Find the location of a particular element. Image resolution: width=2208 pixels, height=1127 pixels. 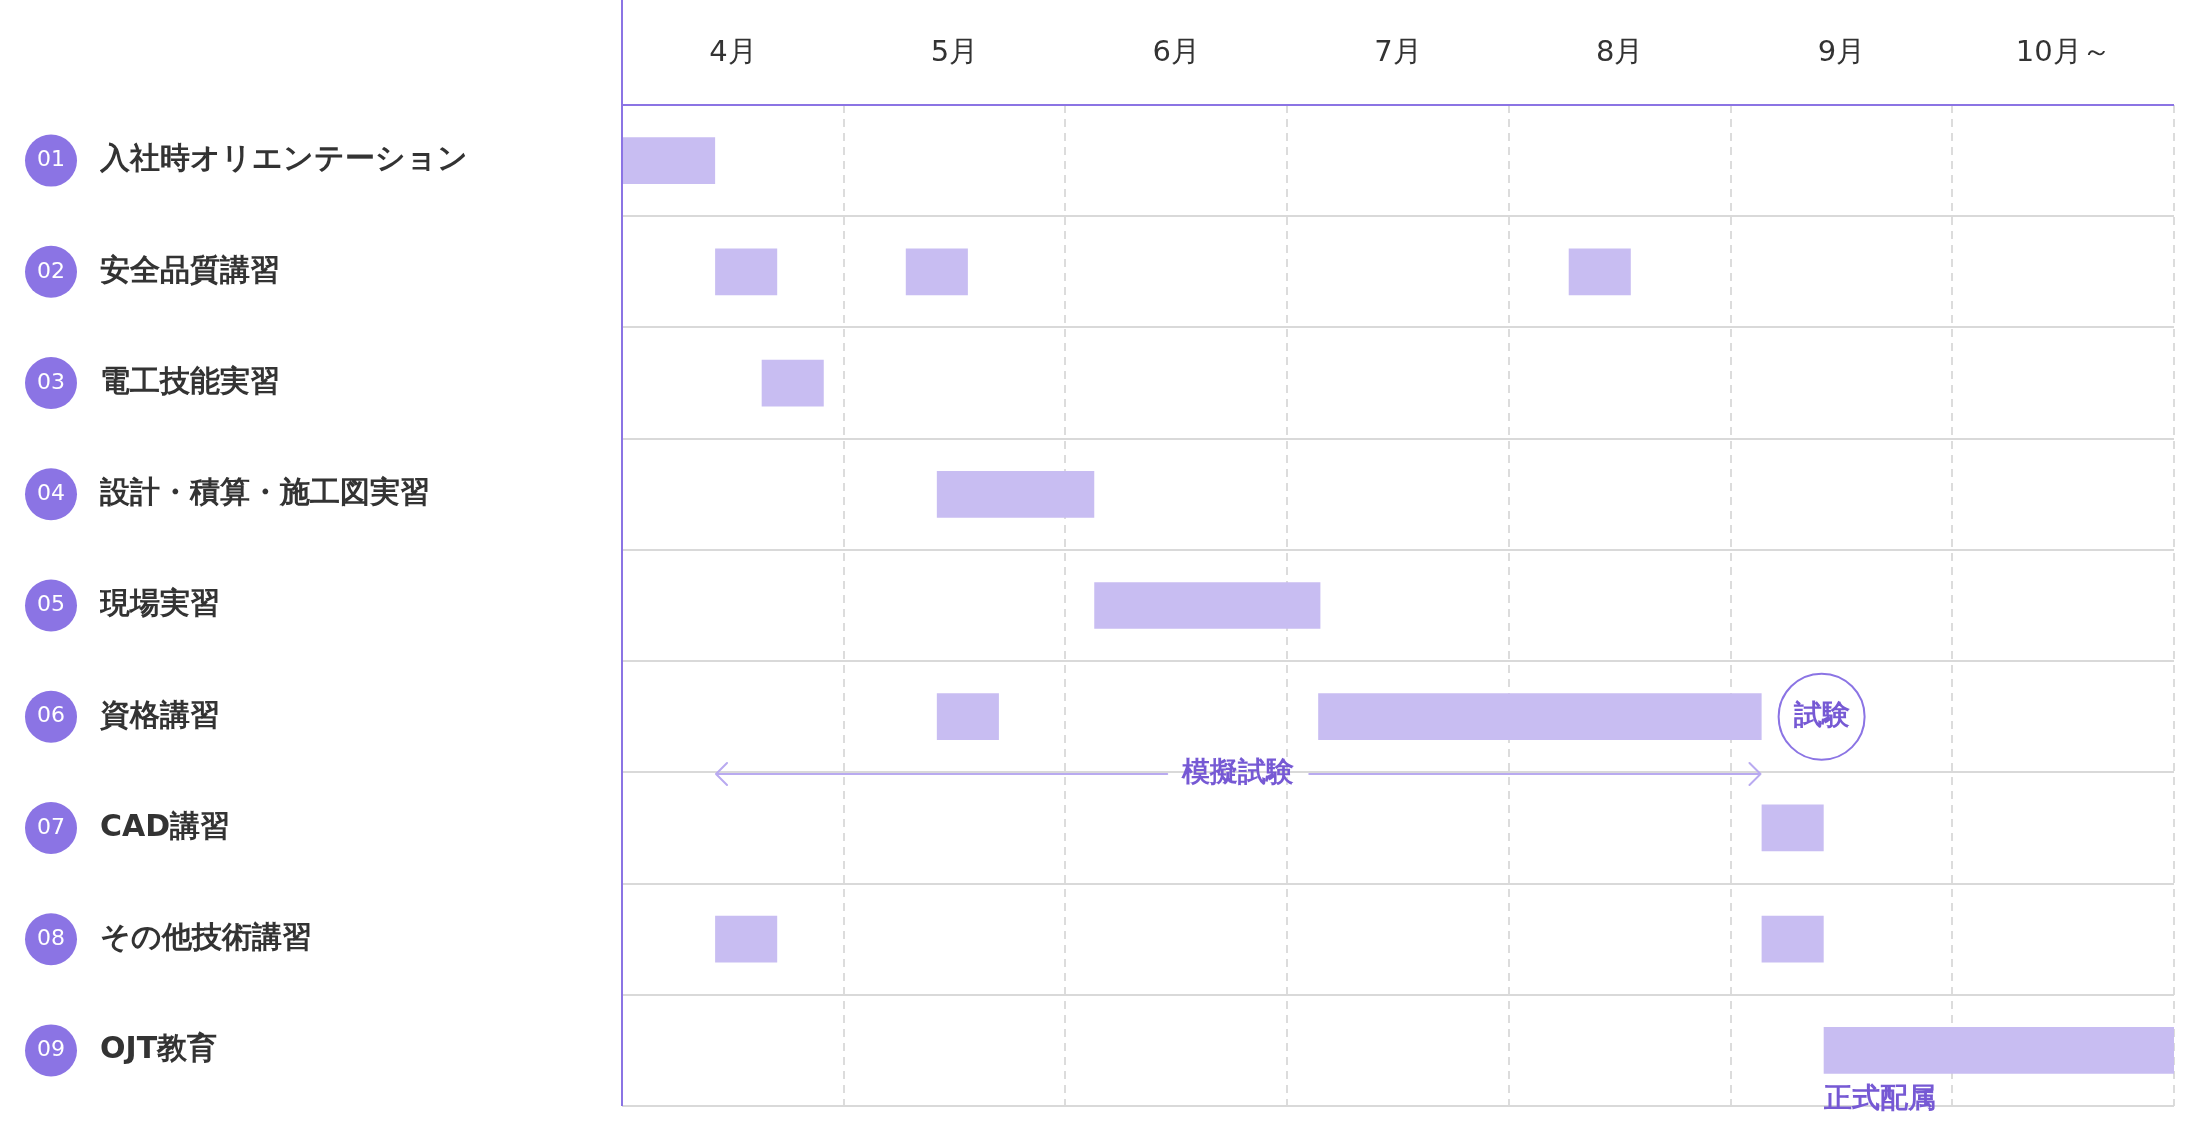

y-tick-label: CAD講習 is located at coordinates (165, 825).